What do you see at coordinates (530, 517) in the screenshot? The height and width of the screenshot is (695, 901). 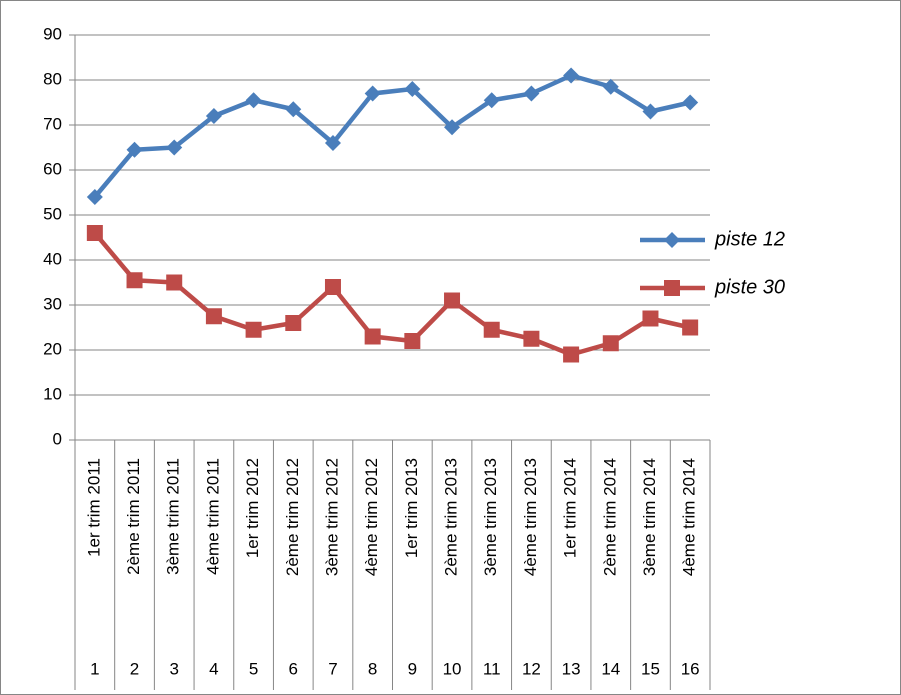 I see `x-tick-label: 4ème trim 2013` at bounding box center [530, 517].